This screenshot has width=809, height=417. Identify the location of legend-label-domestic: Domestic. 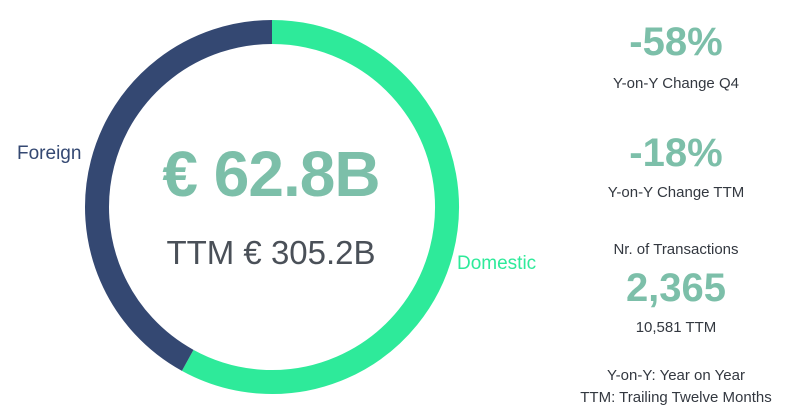
(497, 263).